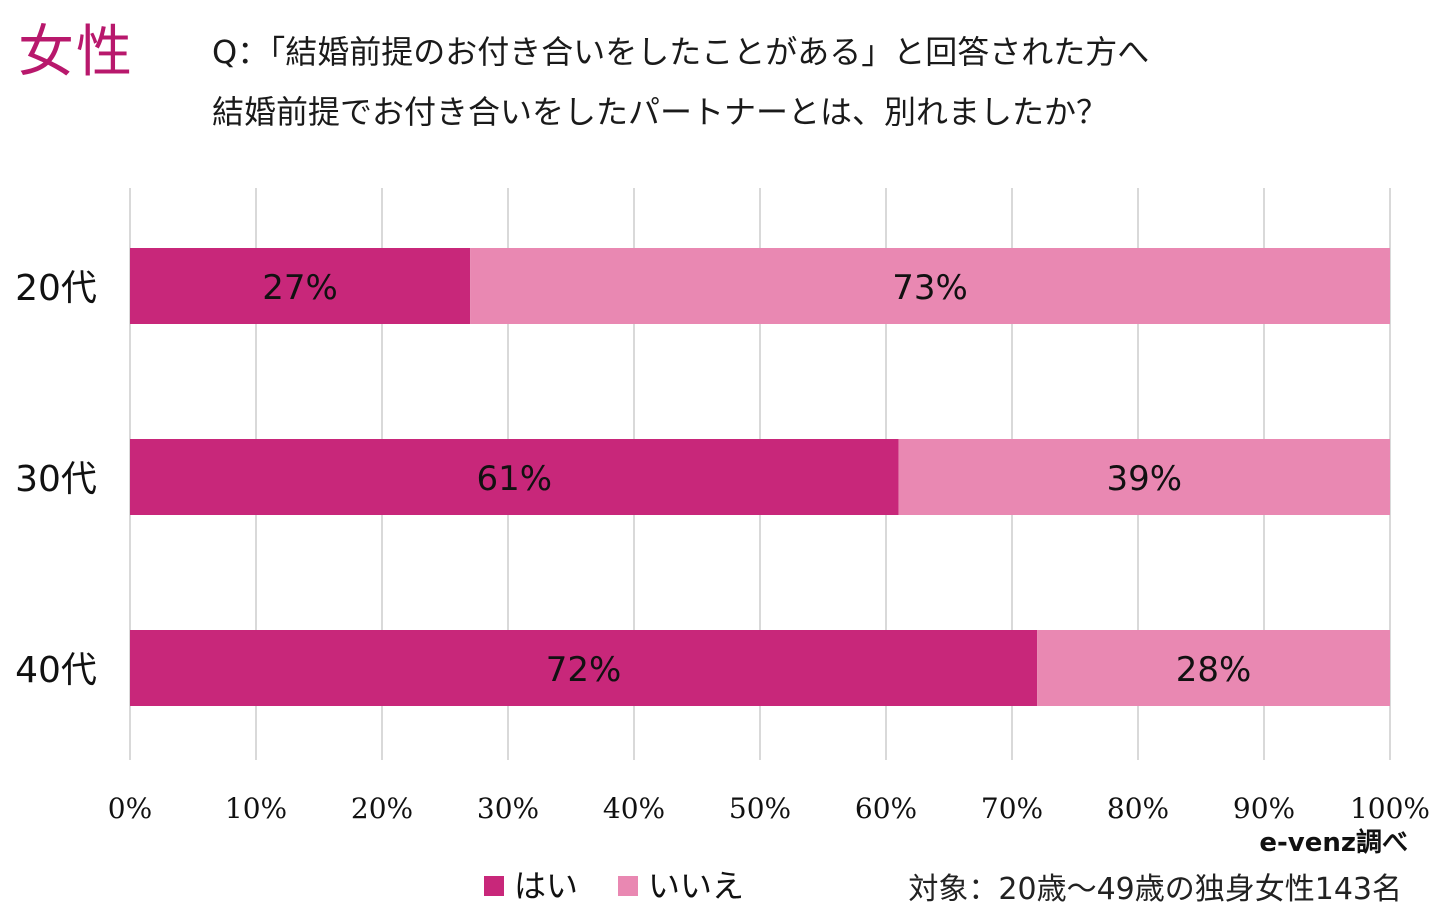 This screenshot has height=920, width=1444. What do you see at coordinates (256, 808) in the screenshot?
I see `x-tick-label: 10%` at bounding box center [256, 808].